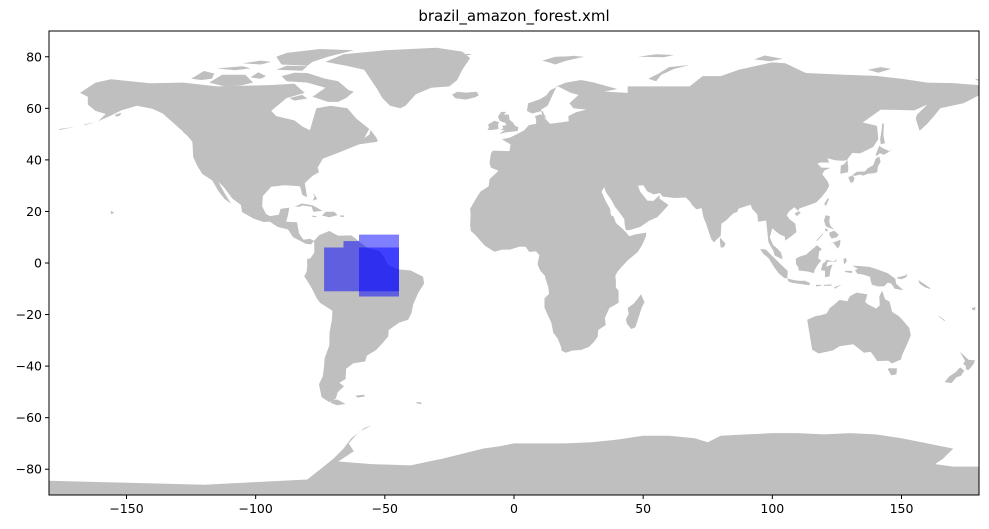 The image size is (989, 529). I want to click on landmass-bahamas, so click(315, 197).